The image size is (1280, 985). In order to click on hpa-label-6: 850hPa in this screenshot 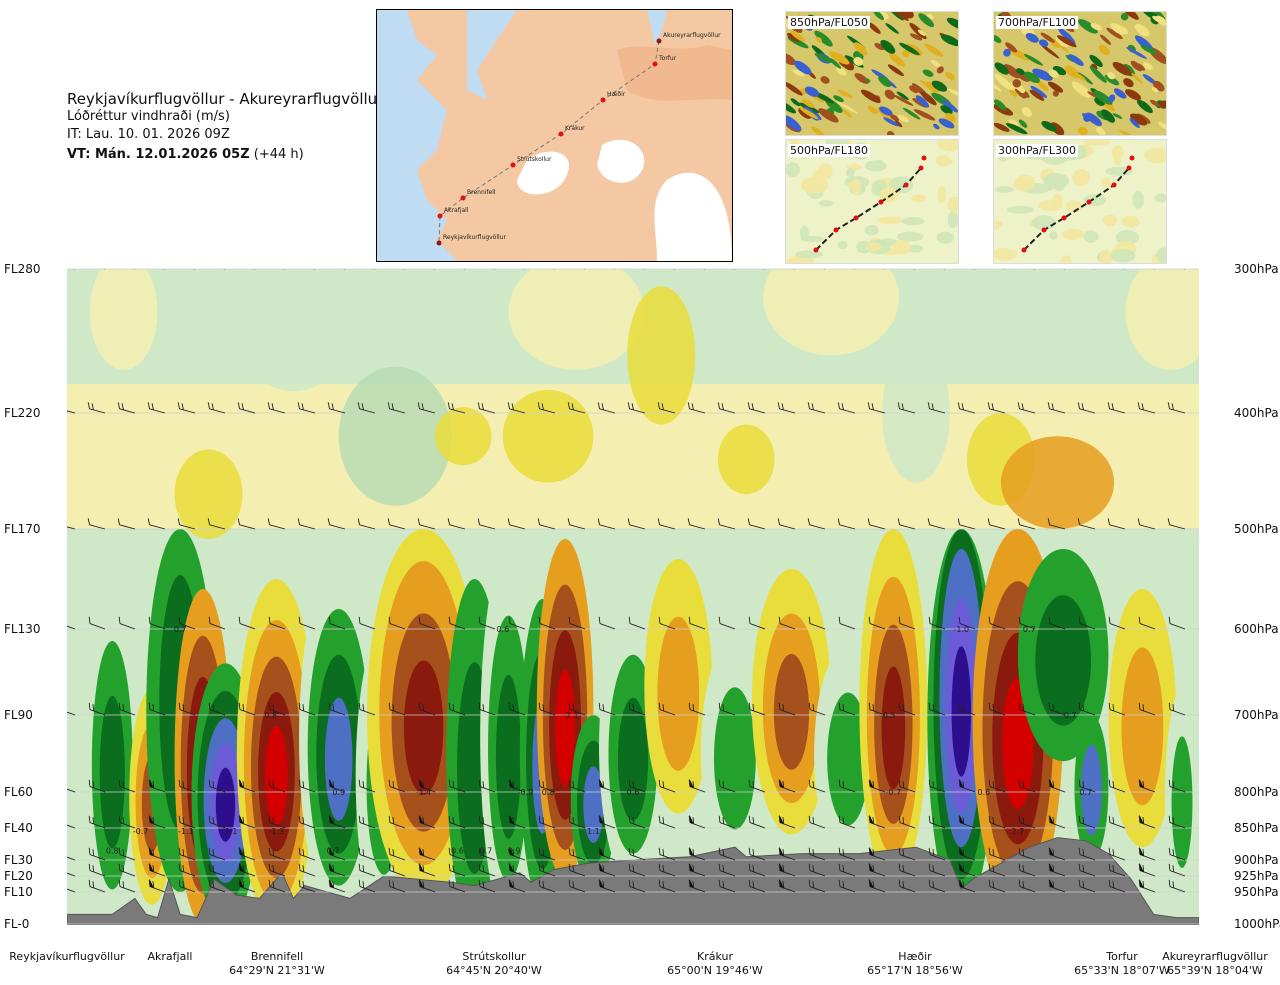, I will do `click(1256, 828)`.